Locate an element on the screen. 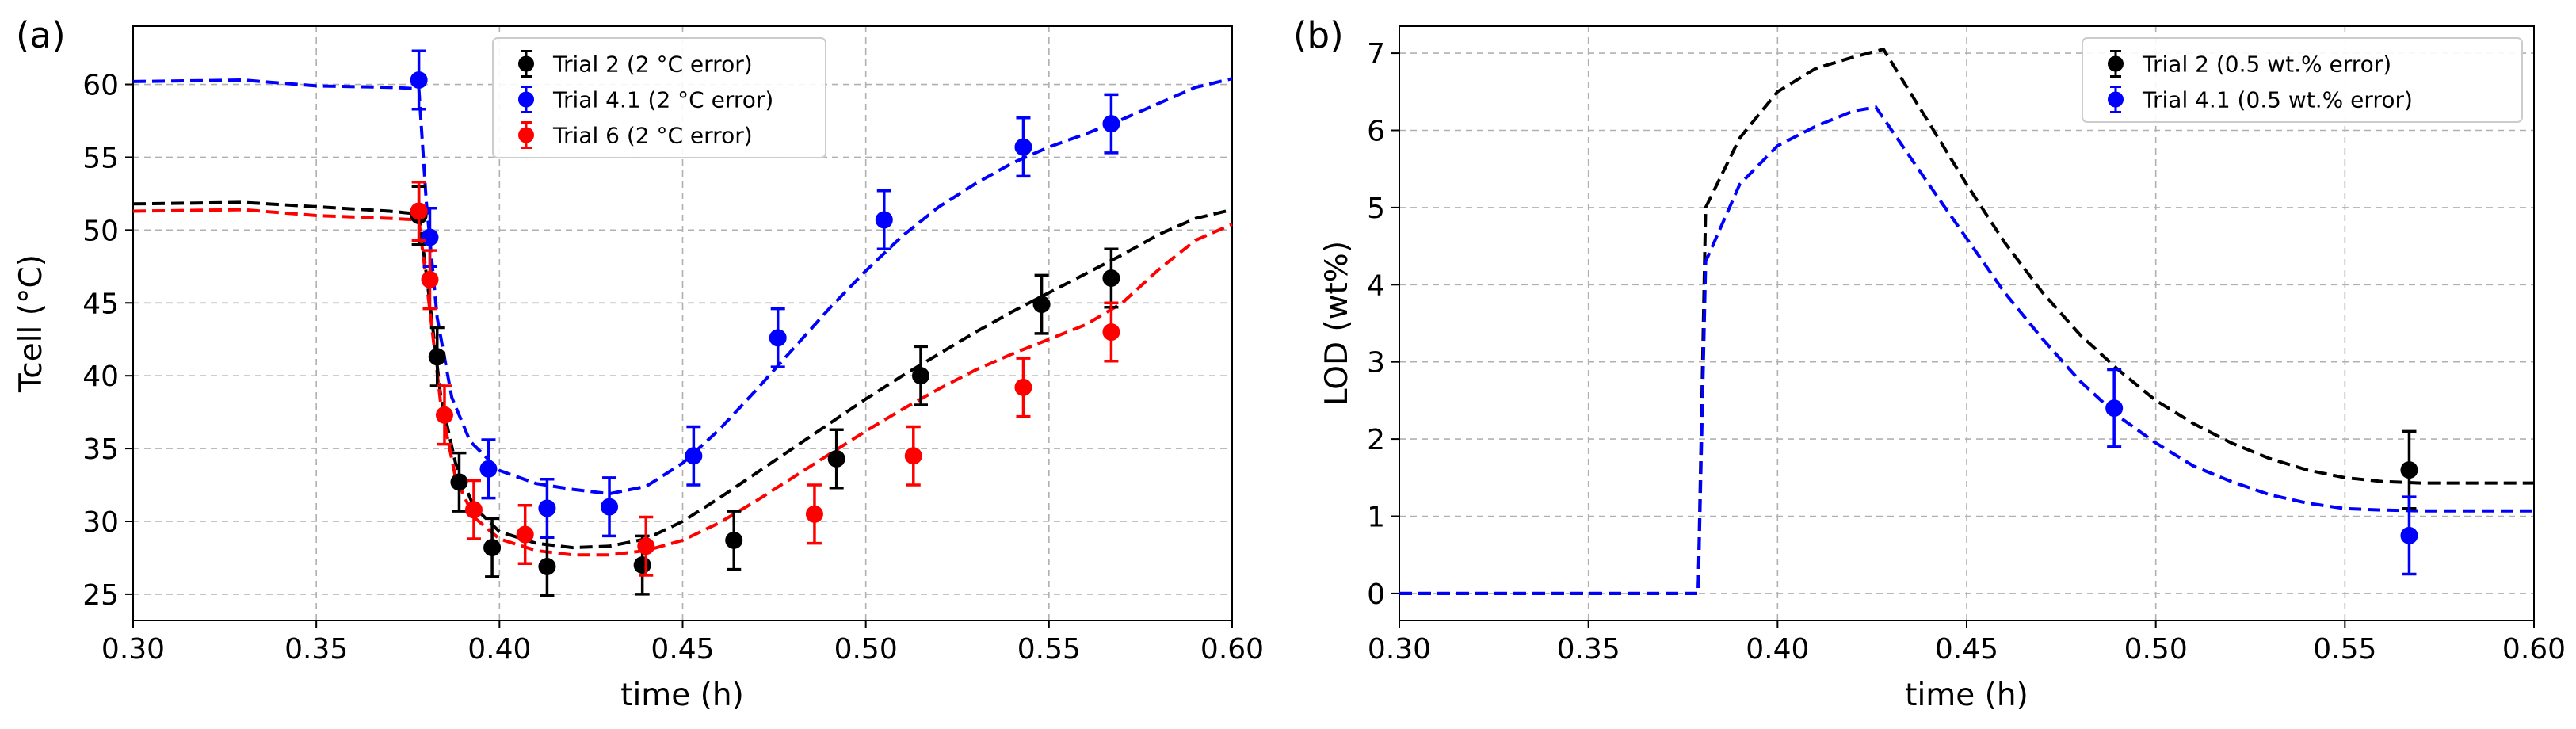  y-tick-label: 60 is located at coordinates (100, 86).